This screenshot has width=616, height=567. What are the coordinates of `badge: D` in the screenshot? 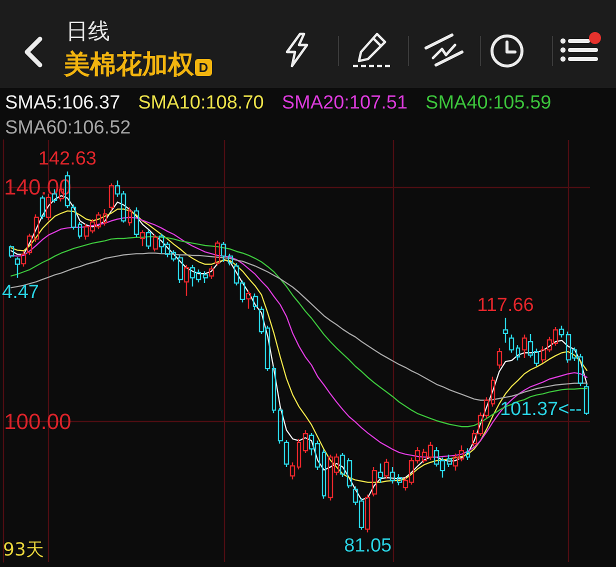 It's located at (203, 67).